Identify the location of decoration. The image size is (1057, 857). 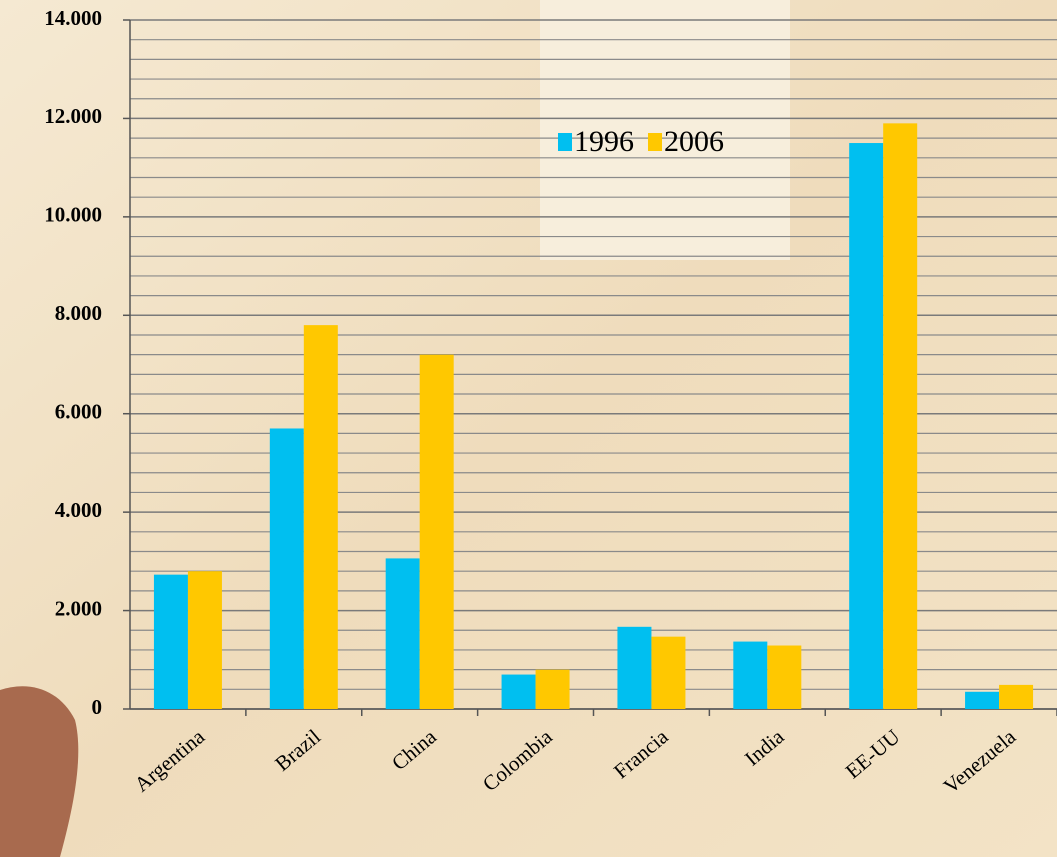
(39, 771).